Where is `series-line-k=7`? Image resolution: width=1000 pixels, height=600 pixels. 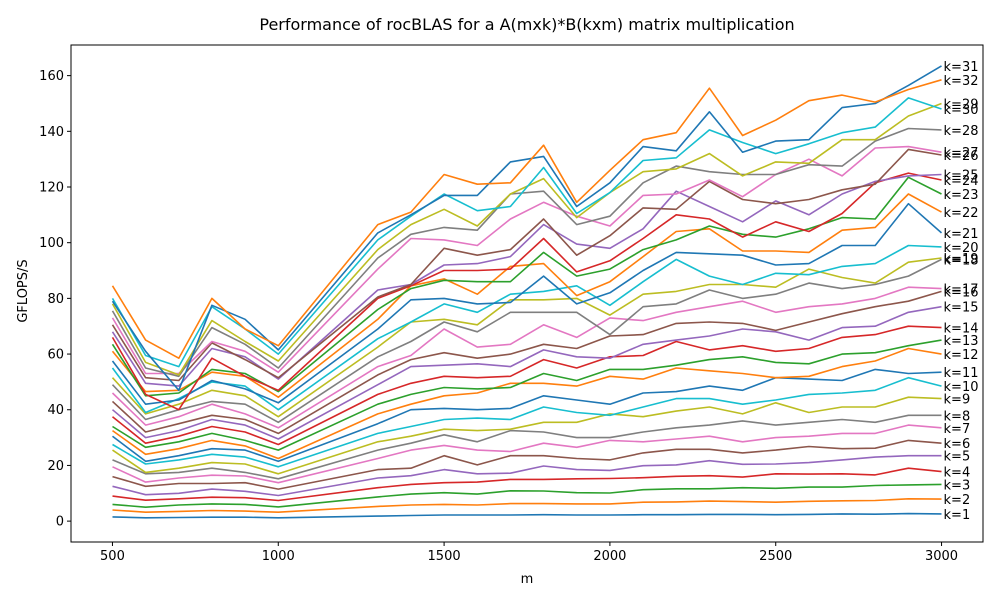 series-line-k=7 is located at coordinates (527, 454).